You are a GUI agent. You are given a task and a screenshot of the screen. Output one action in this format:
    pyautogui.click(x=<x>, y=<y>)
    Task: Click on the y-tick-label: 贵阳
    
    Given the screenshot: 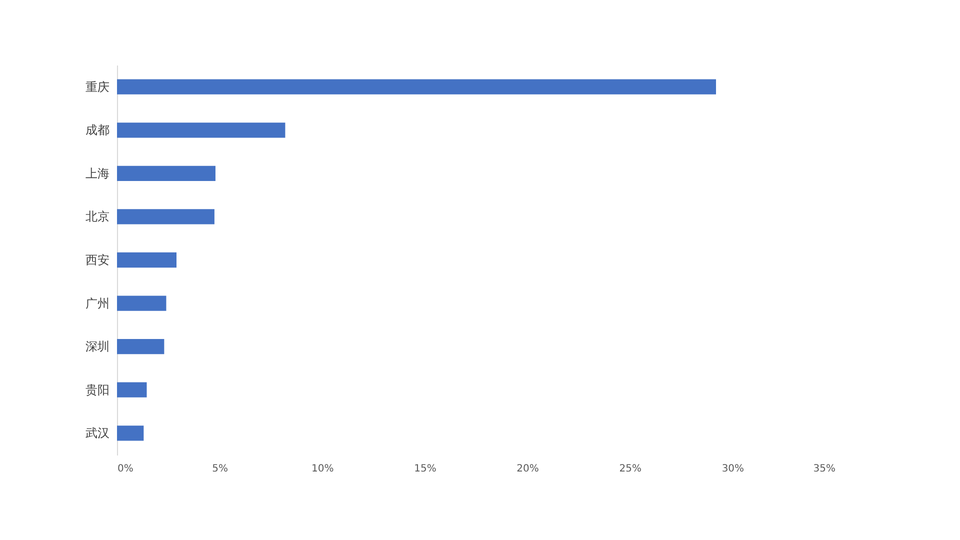 What is the action you would take?
    pyautogui.click(x=98, y=389)
    